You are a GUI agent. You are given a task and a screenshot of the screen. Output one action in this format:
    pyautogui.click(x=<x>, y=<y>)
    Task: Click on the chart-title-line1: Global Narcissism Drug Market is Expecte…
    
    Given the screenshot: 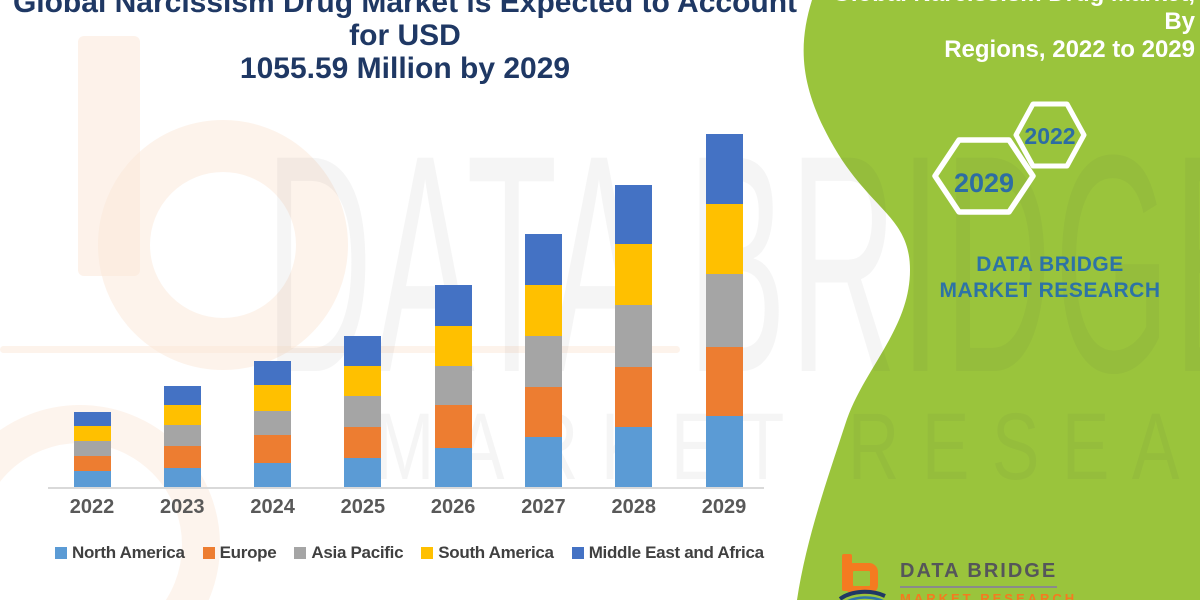 What is the action you would take?
    pyautogui.click(x=405, y=26)
    